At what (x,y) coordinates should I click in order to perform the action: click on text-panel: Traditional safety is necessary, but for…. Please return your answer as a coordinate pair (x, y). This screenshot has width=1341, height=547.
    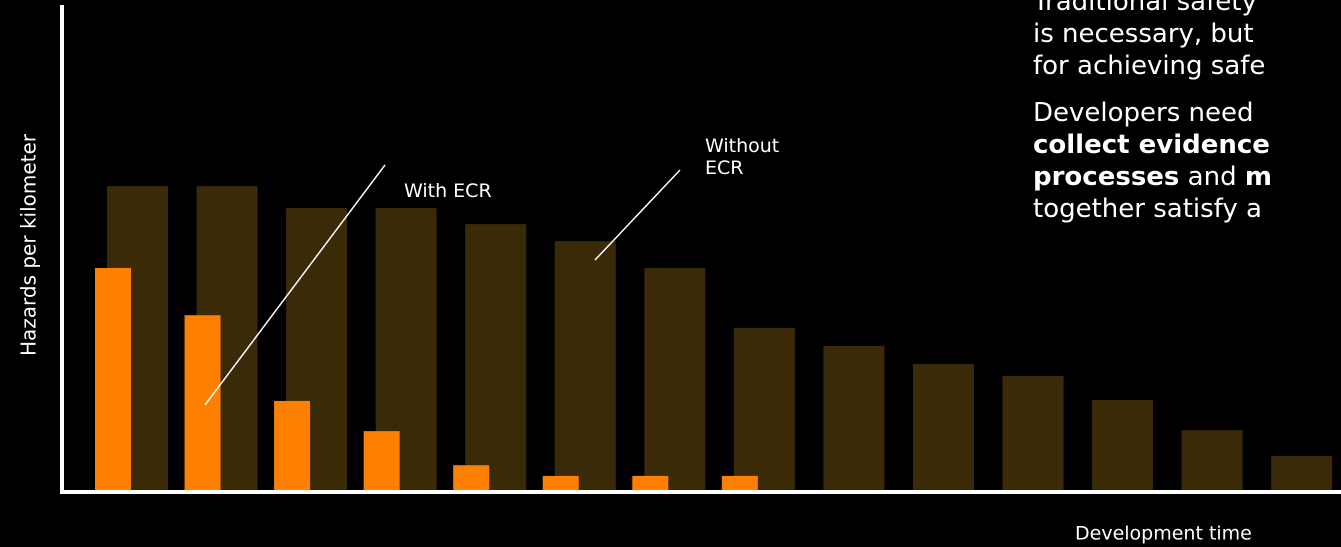
    Looking at the image, I should click on (1187, 120).